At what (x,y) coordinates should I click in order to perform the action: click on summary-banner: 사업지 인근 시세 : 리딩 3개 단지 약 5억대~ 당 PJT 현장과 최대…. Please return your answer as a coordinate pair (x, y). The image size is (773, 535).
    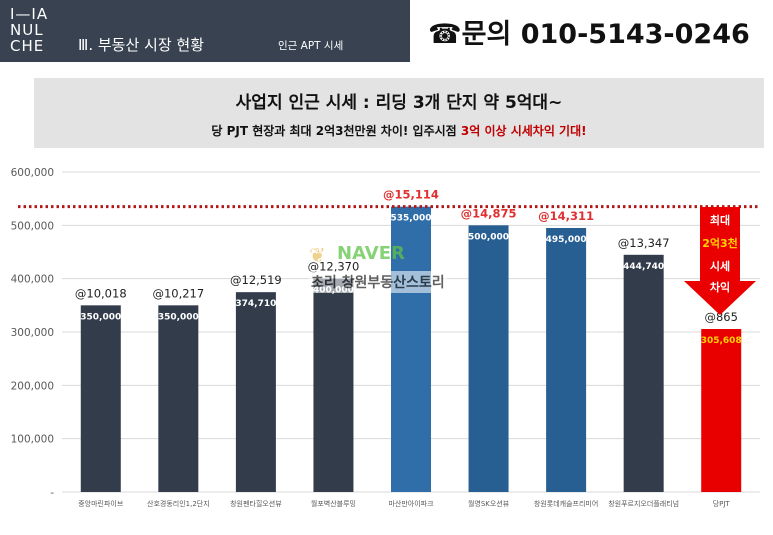
    Looking at the image, I should click on (399, 113).